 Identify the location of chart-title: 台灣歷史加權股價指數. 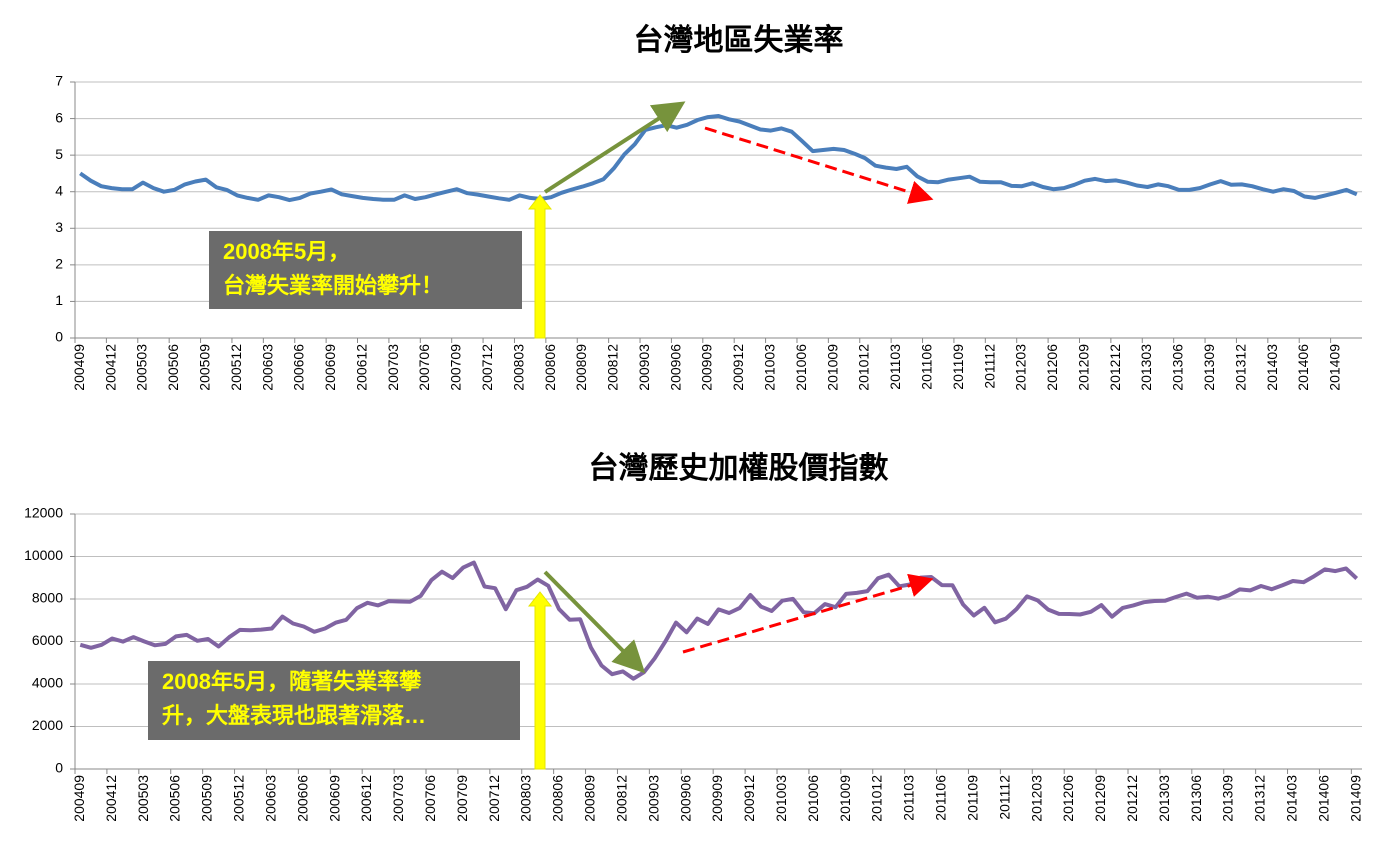
(739, 468).